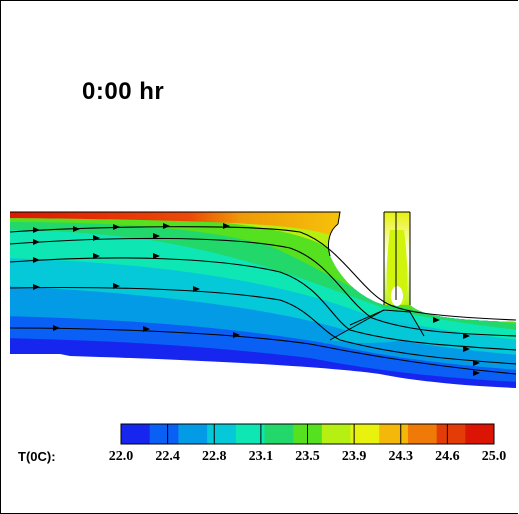 Image resolution: width=519 pixels, height=514 pixels. Describe the element at coordinates (214, 456) in the screenshot. I see `colorbar-tick-label: 22.8` at that location.